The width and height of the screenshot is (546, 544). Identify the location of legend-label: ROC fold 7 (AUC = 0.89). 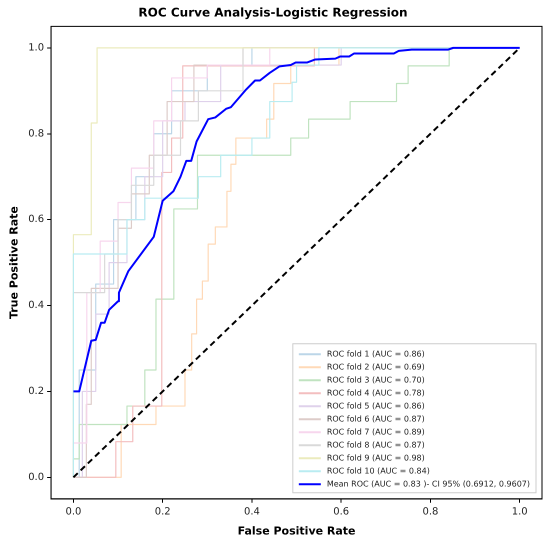
(375, 431).